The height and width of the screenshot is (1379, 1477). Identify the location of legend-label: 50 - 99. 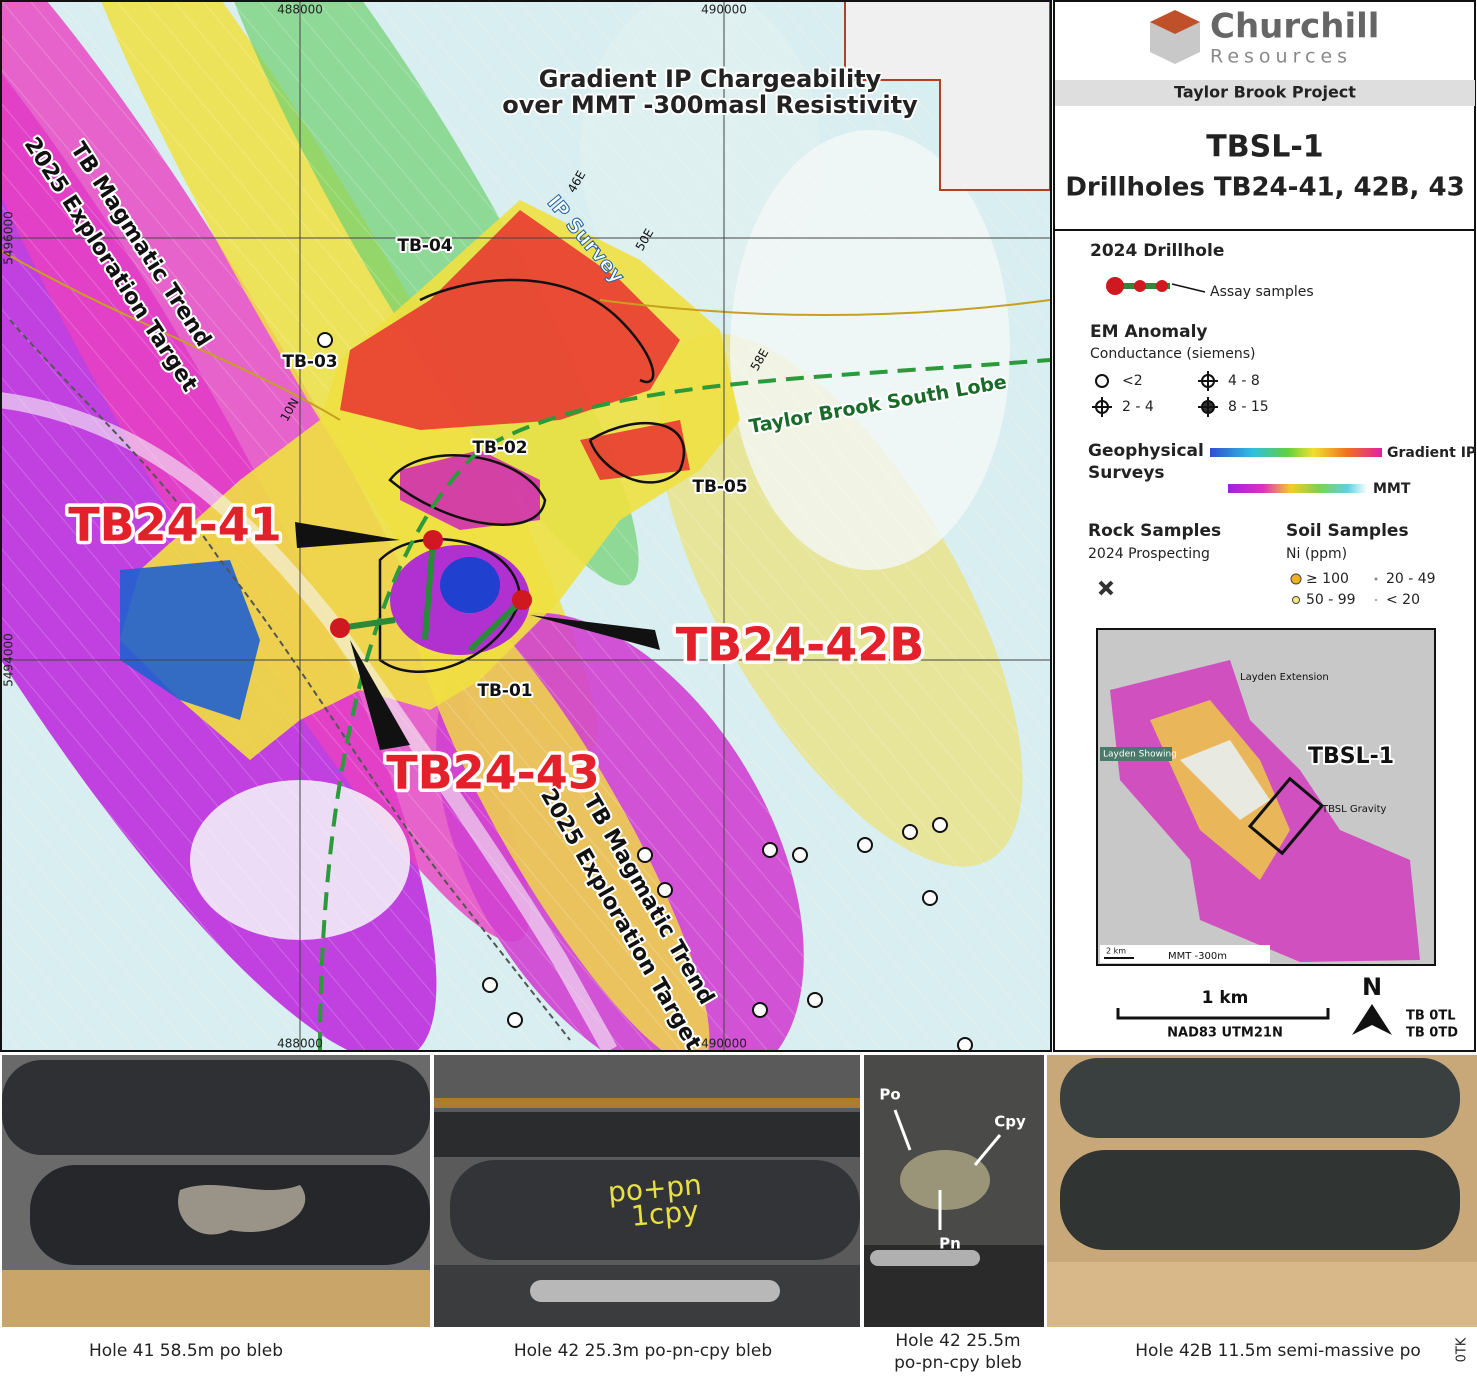
(1331, 600).